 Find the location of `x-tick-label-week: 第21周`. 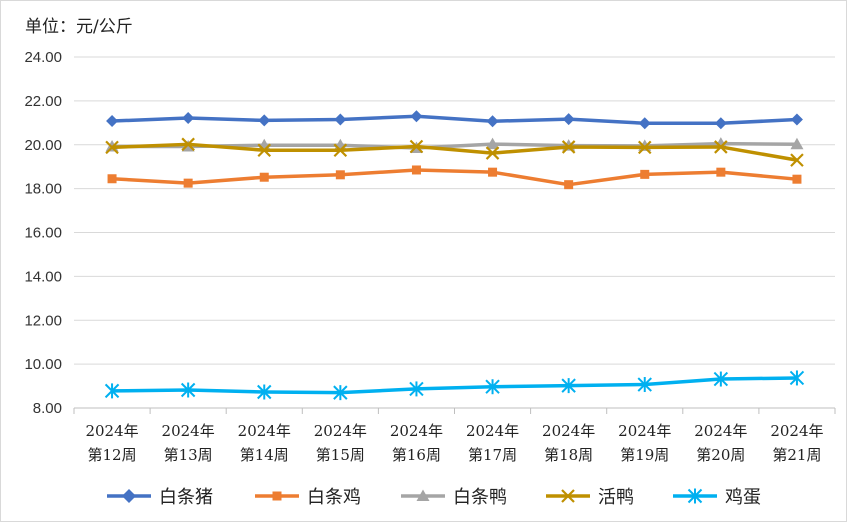

x-tick-label-week: 第21周 is located at coordinates (796, 455).